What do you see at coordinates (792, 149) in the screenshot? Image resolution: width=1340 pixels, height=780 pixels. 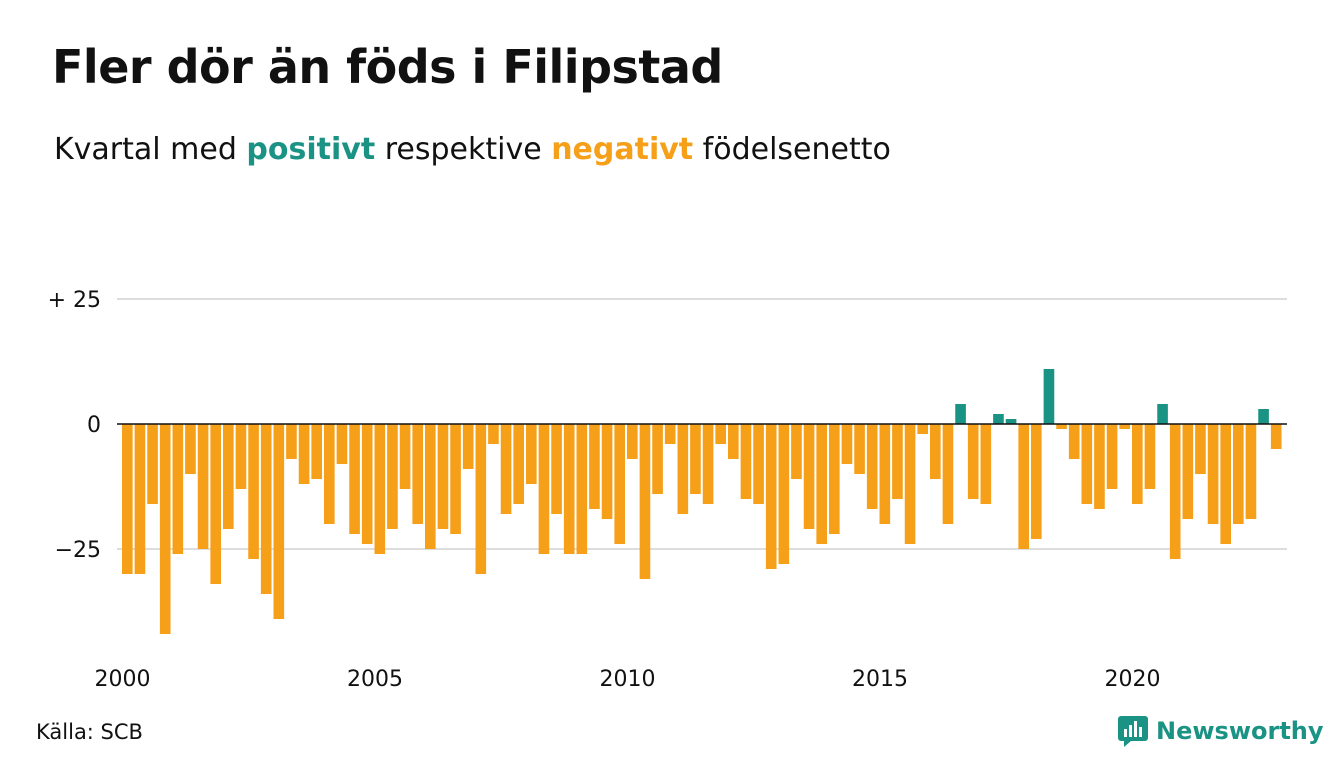 I see `subtitle-text-3: födelsenetto` at bounding box center [792, 149].